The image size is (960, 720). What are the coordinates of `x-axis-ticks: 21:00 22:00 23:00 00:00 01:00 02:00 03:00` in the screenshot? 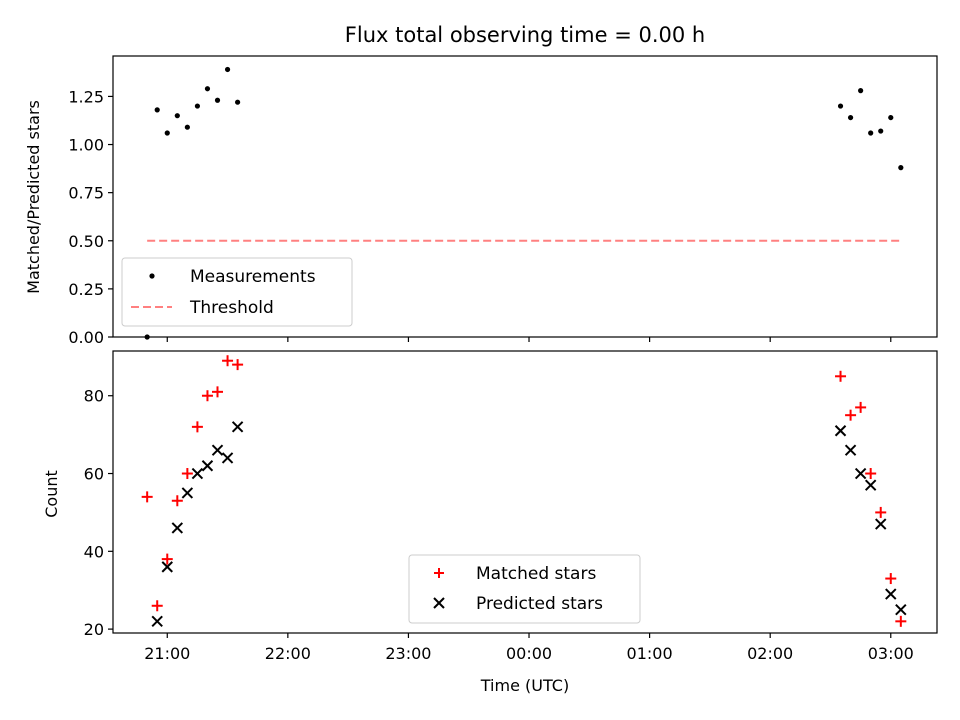 It's located at (529, 648).